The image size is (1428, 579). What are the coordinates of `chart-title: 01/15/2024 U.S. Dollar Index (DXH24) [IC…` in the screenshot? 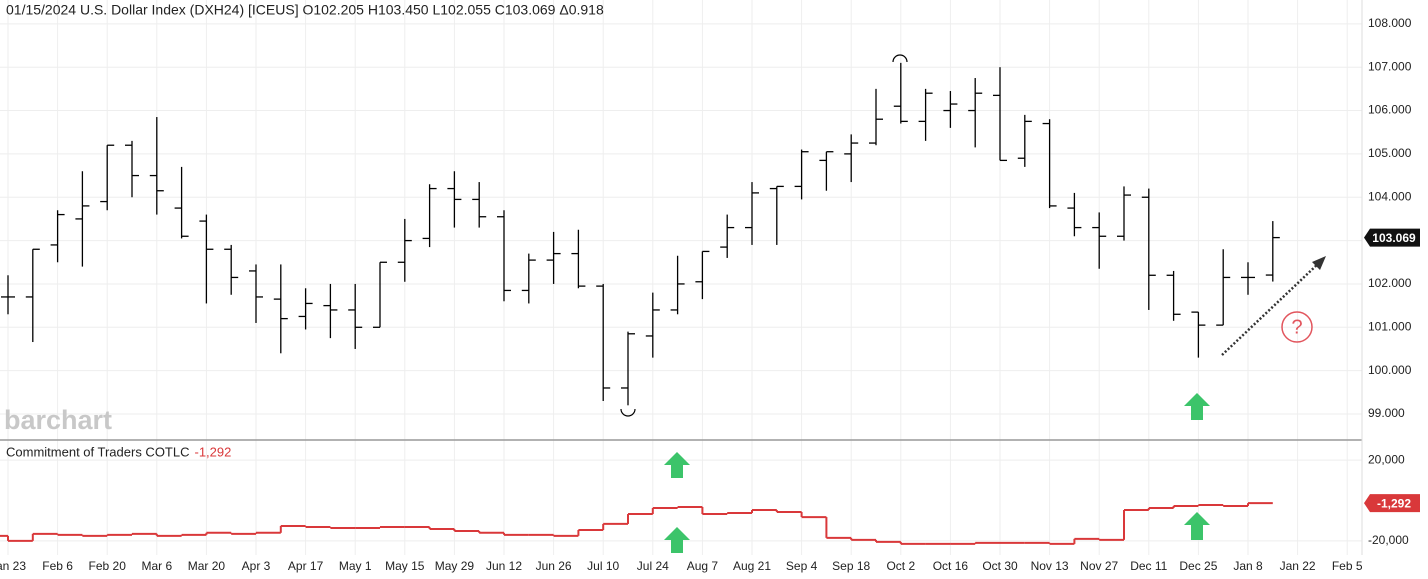 It's located at (305, 10).